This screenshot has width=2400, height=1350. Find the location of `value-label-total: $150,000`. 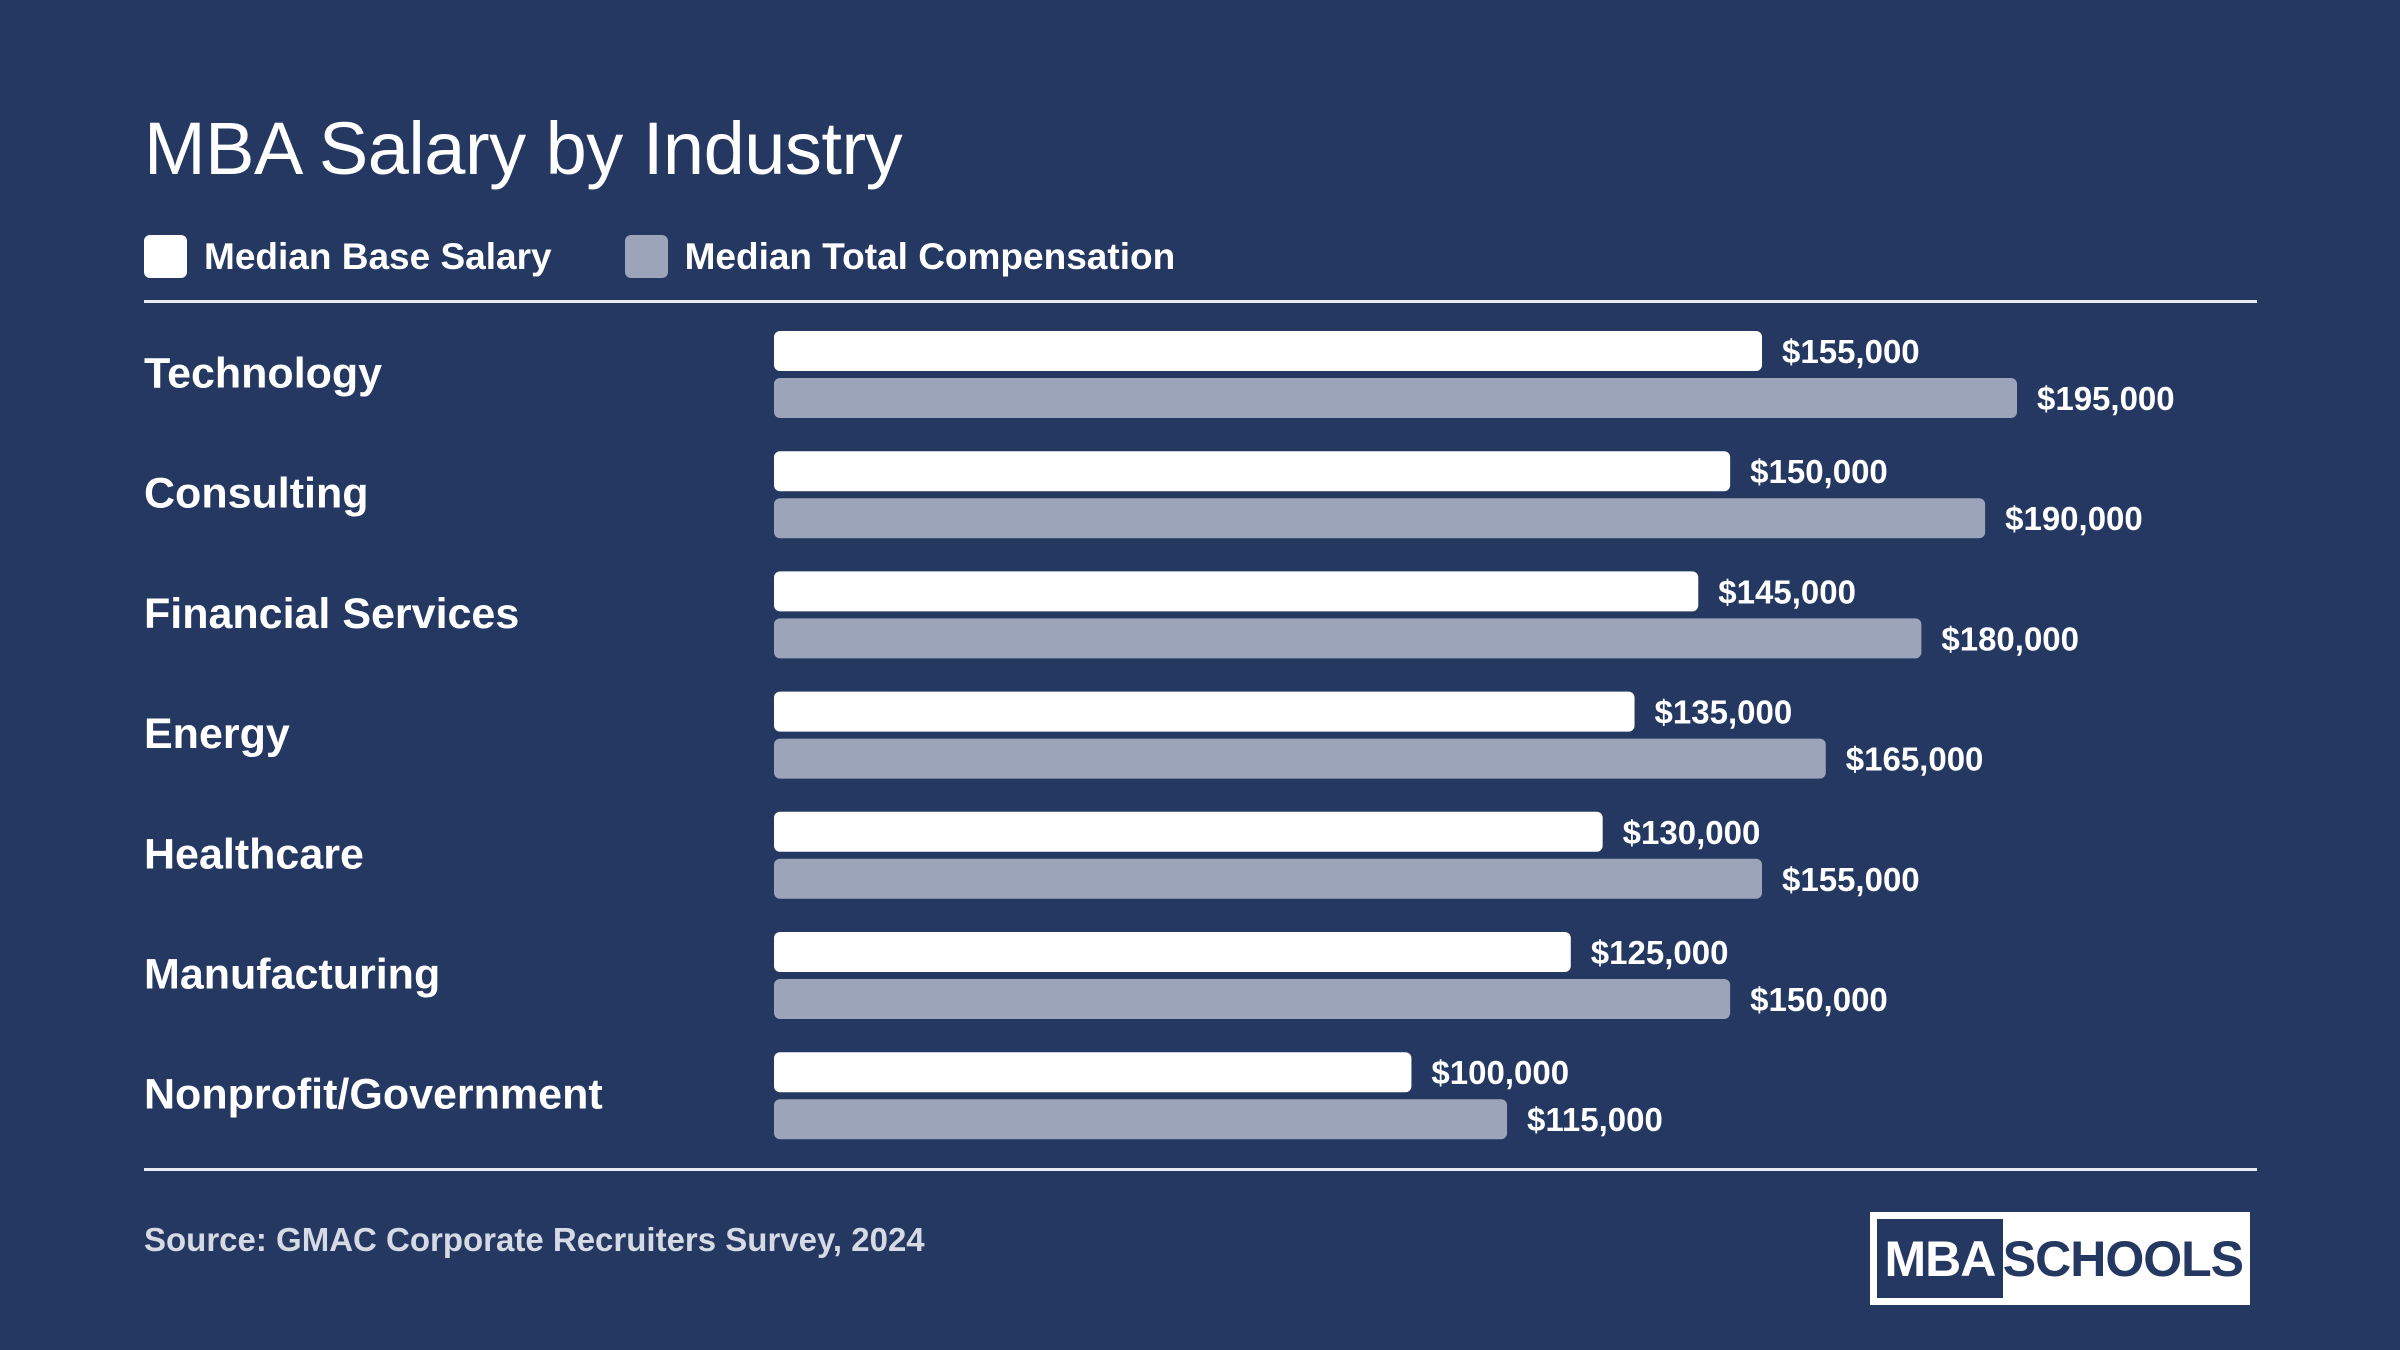

value-label-total: $150,000 is located at coordinates (1819, 999).